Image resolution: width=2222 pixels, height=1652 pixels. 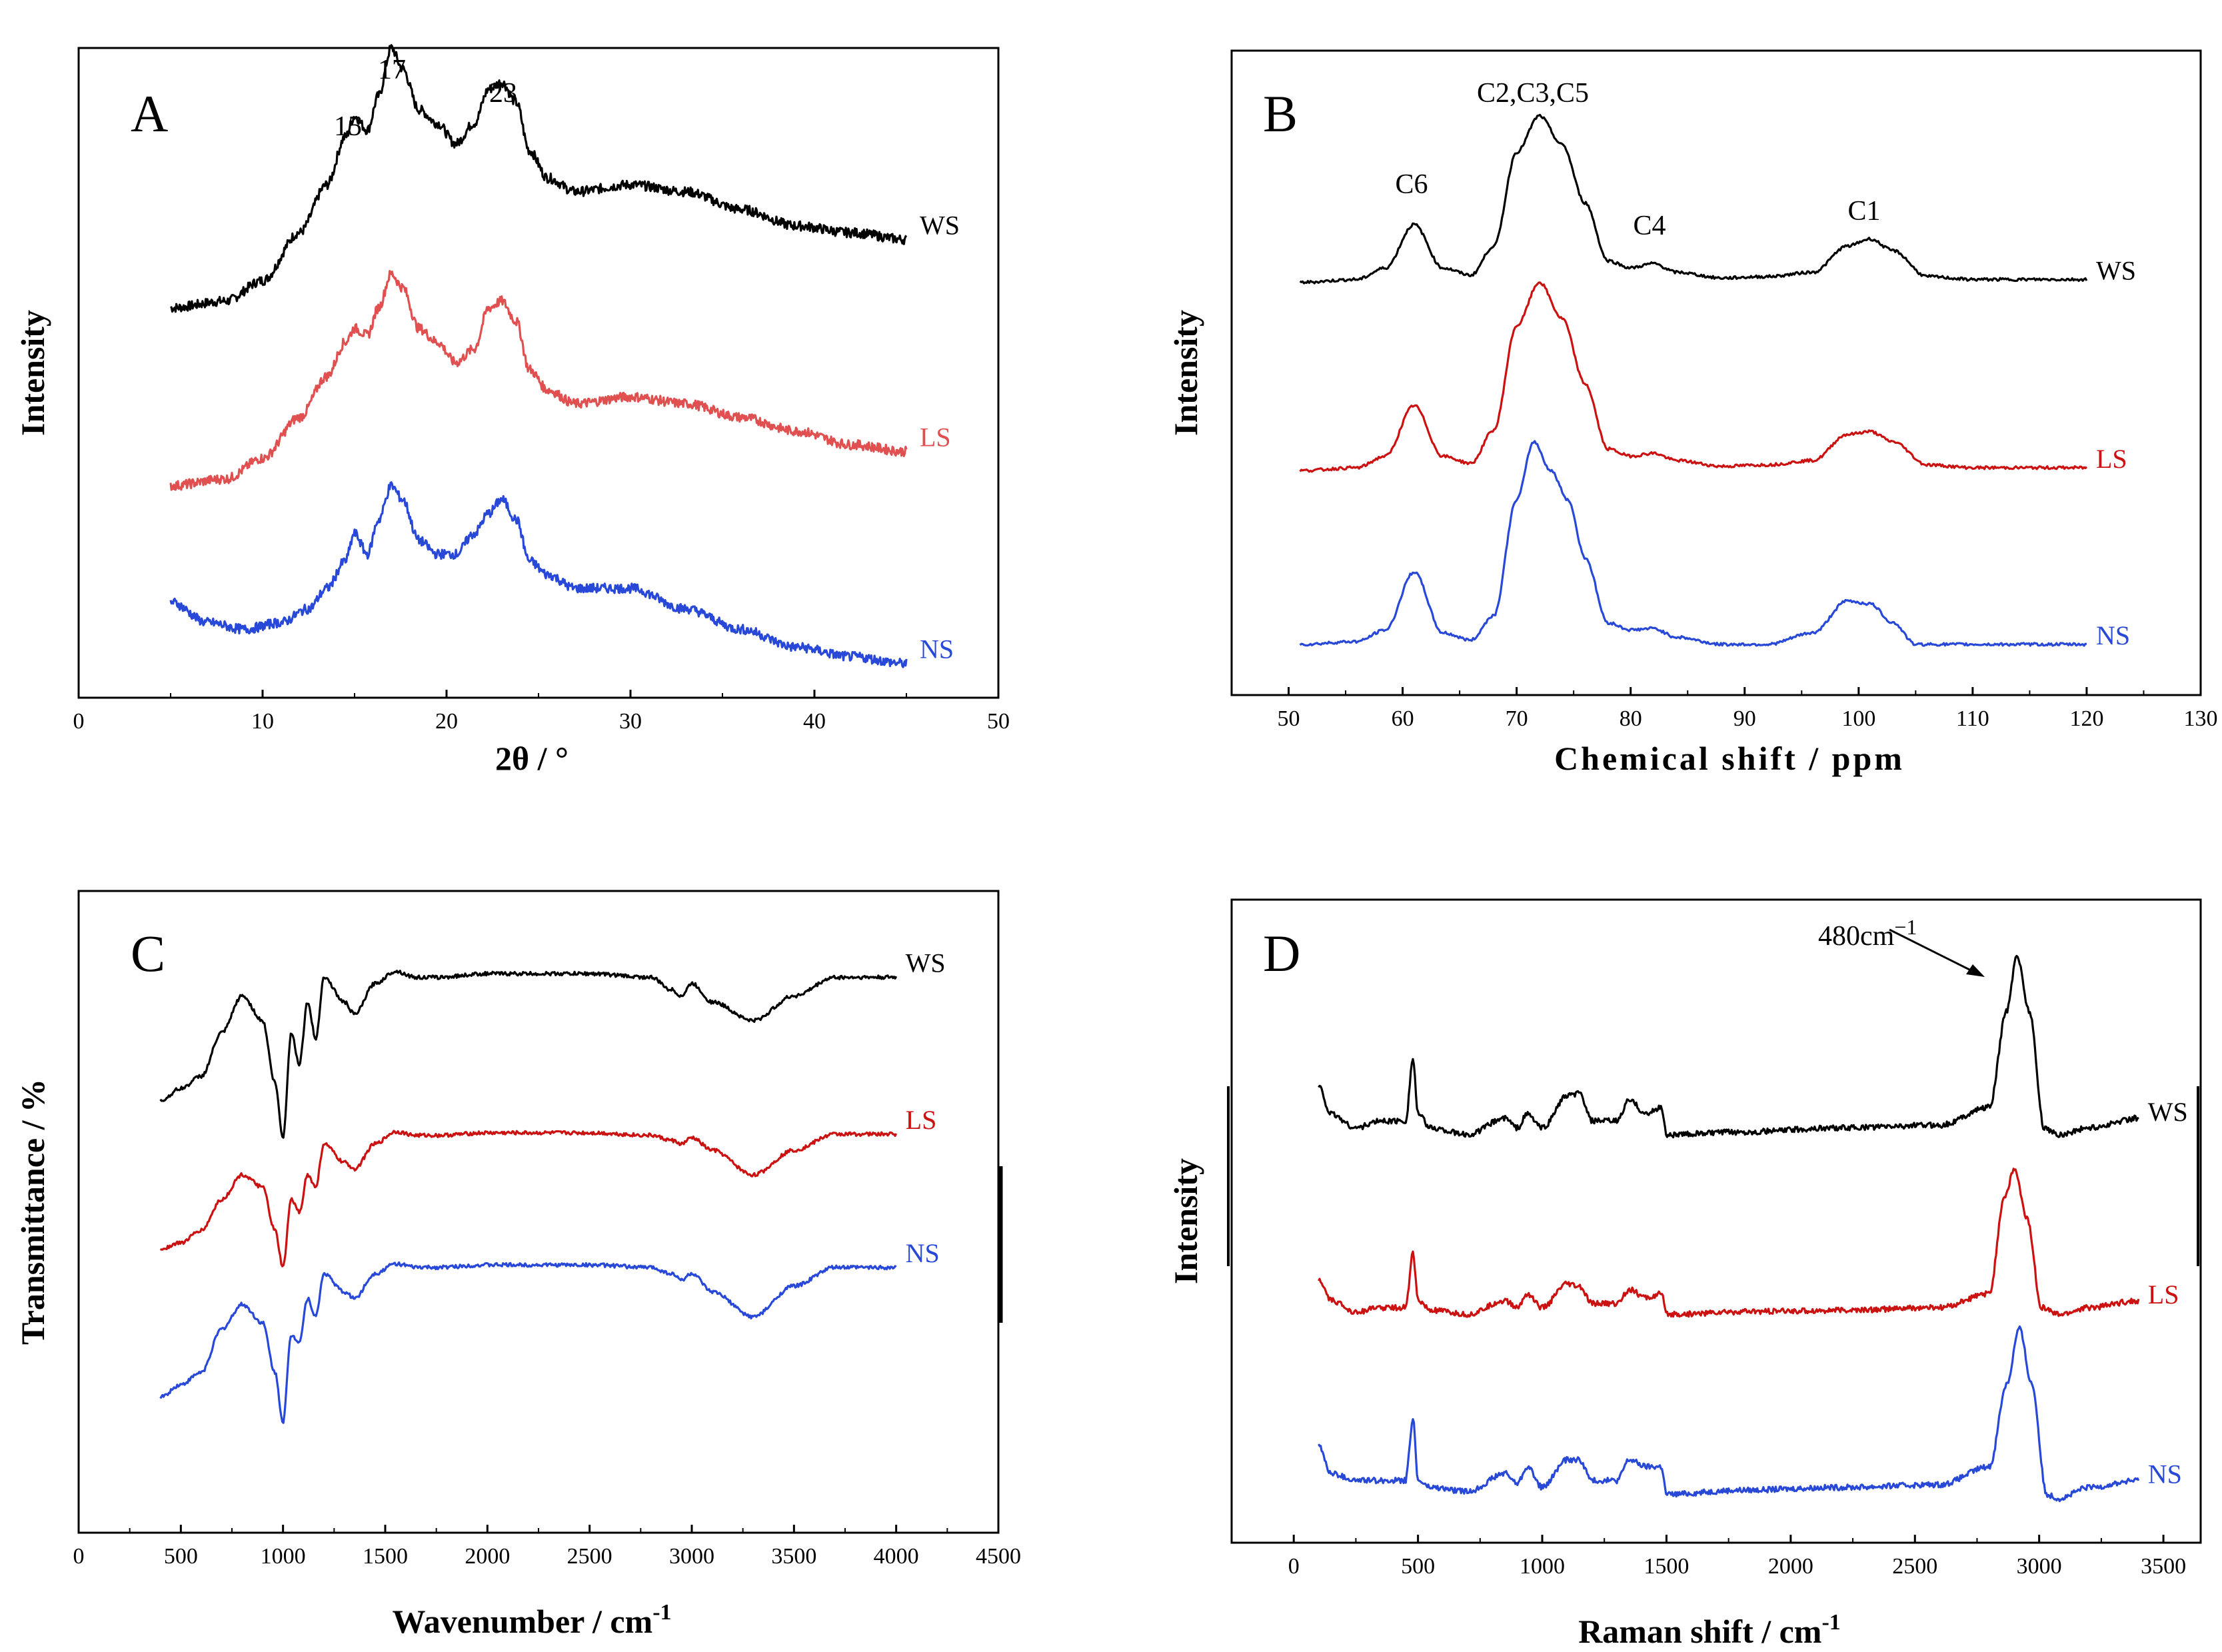 What do you see at coordinates (32, 1212) in the screenshot?
I see `y-axis-title: Transmittance / %` at bounding box center [32, 1212].